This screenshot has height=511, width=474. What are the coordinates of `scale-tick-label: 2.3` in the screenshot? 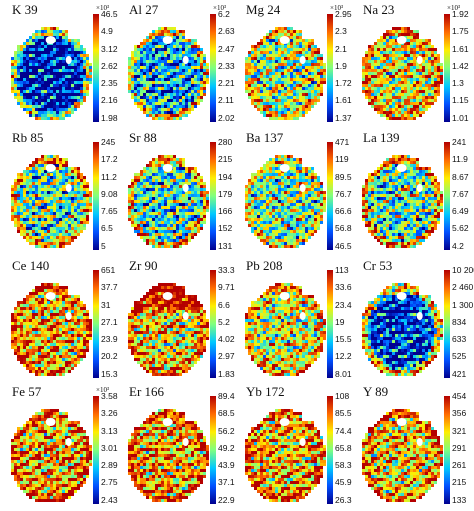 It's located at (341, 31).